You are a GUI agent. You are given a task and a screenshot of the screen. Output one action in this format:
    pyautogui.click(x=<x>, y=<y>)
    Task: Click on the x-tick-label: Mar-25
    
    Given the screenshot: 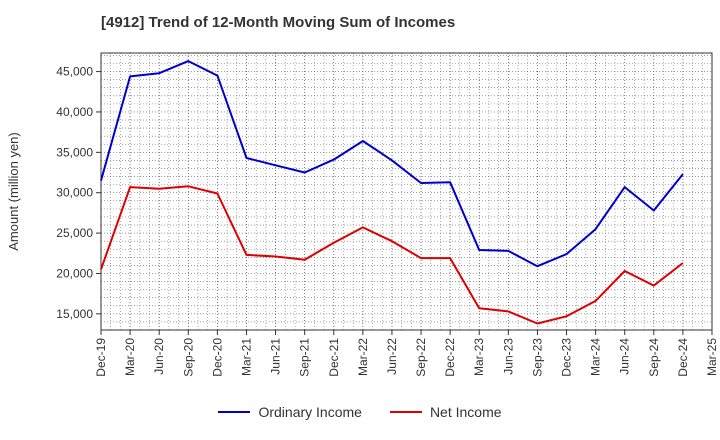 What is the action you would take?
    pyautogui.click(x=712, y=357)
    